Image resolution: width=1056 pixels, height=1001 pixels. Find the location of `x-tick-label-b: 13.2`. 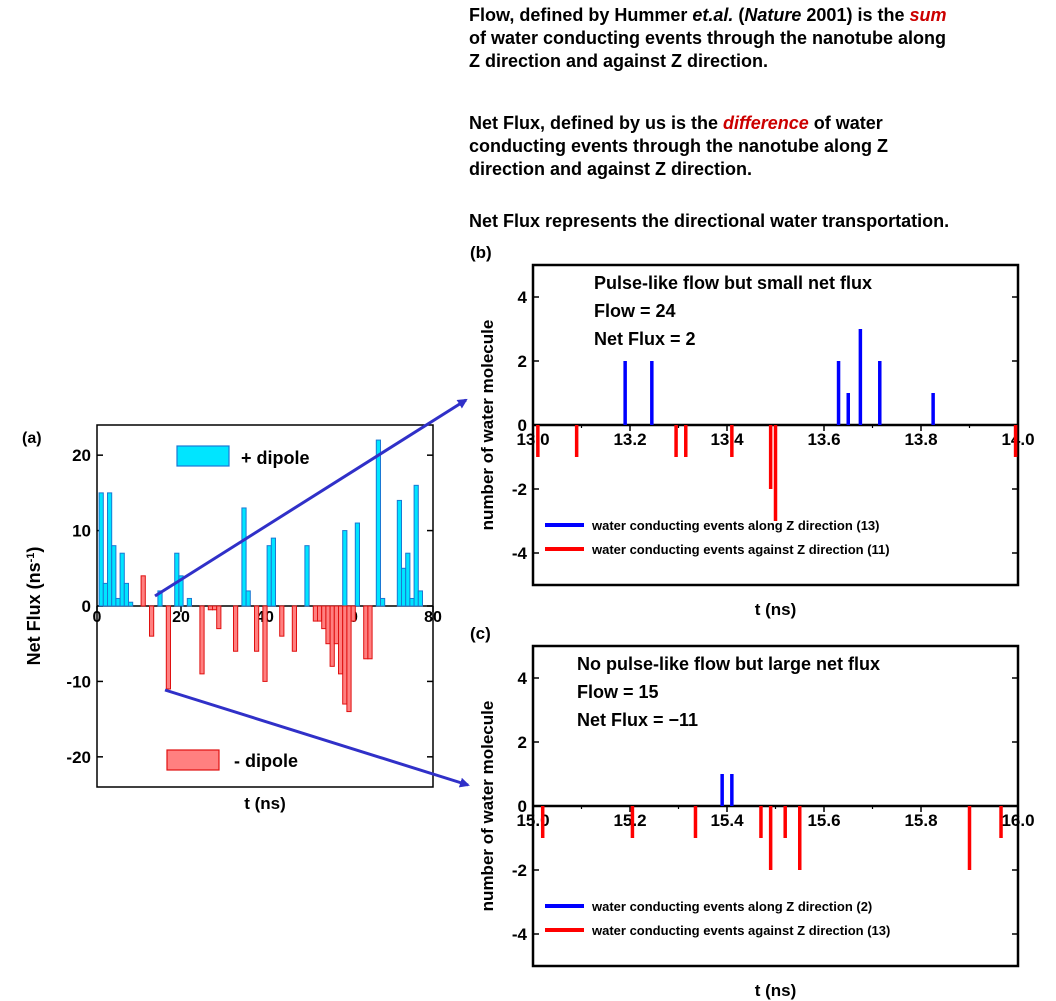

x-tick-label-b: 13.2 is located at coordinates (629, 439).